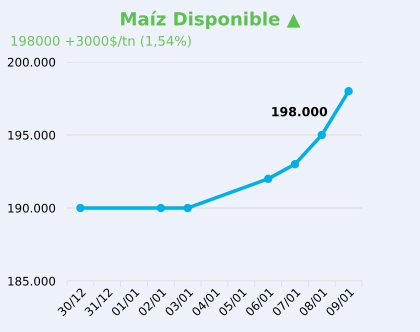 The image size is (420, 332). Describe the element at coordinates (210, 20) in the screenshot. I see `chart-title: Maíz Disponible ▲` at that location.